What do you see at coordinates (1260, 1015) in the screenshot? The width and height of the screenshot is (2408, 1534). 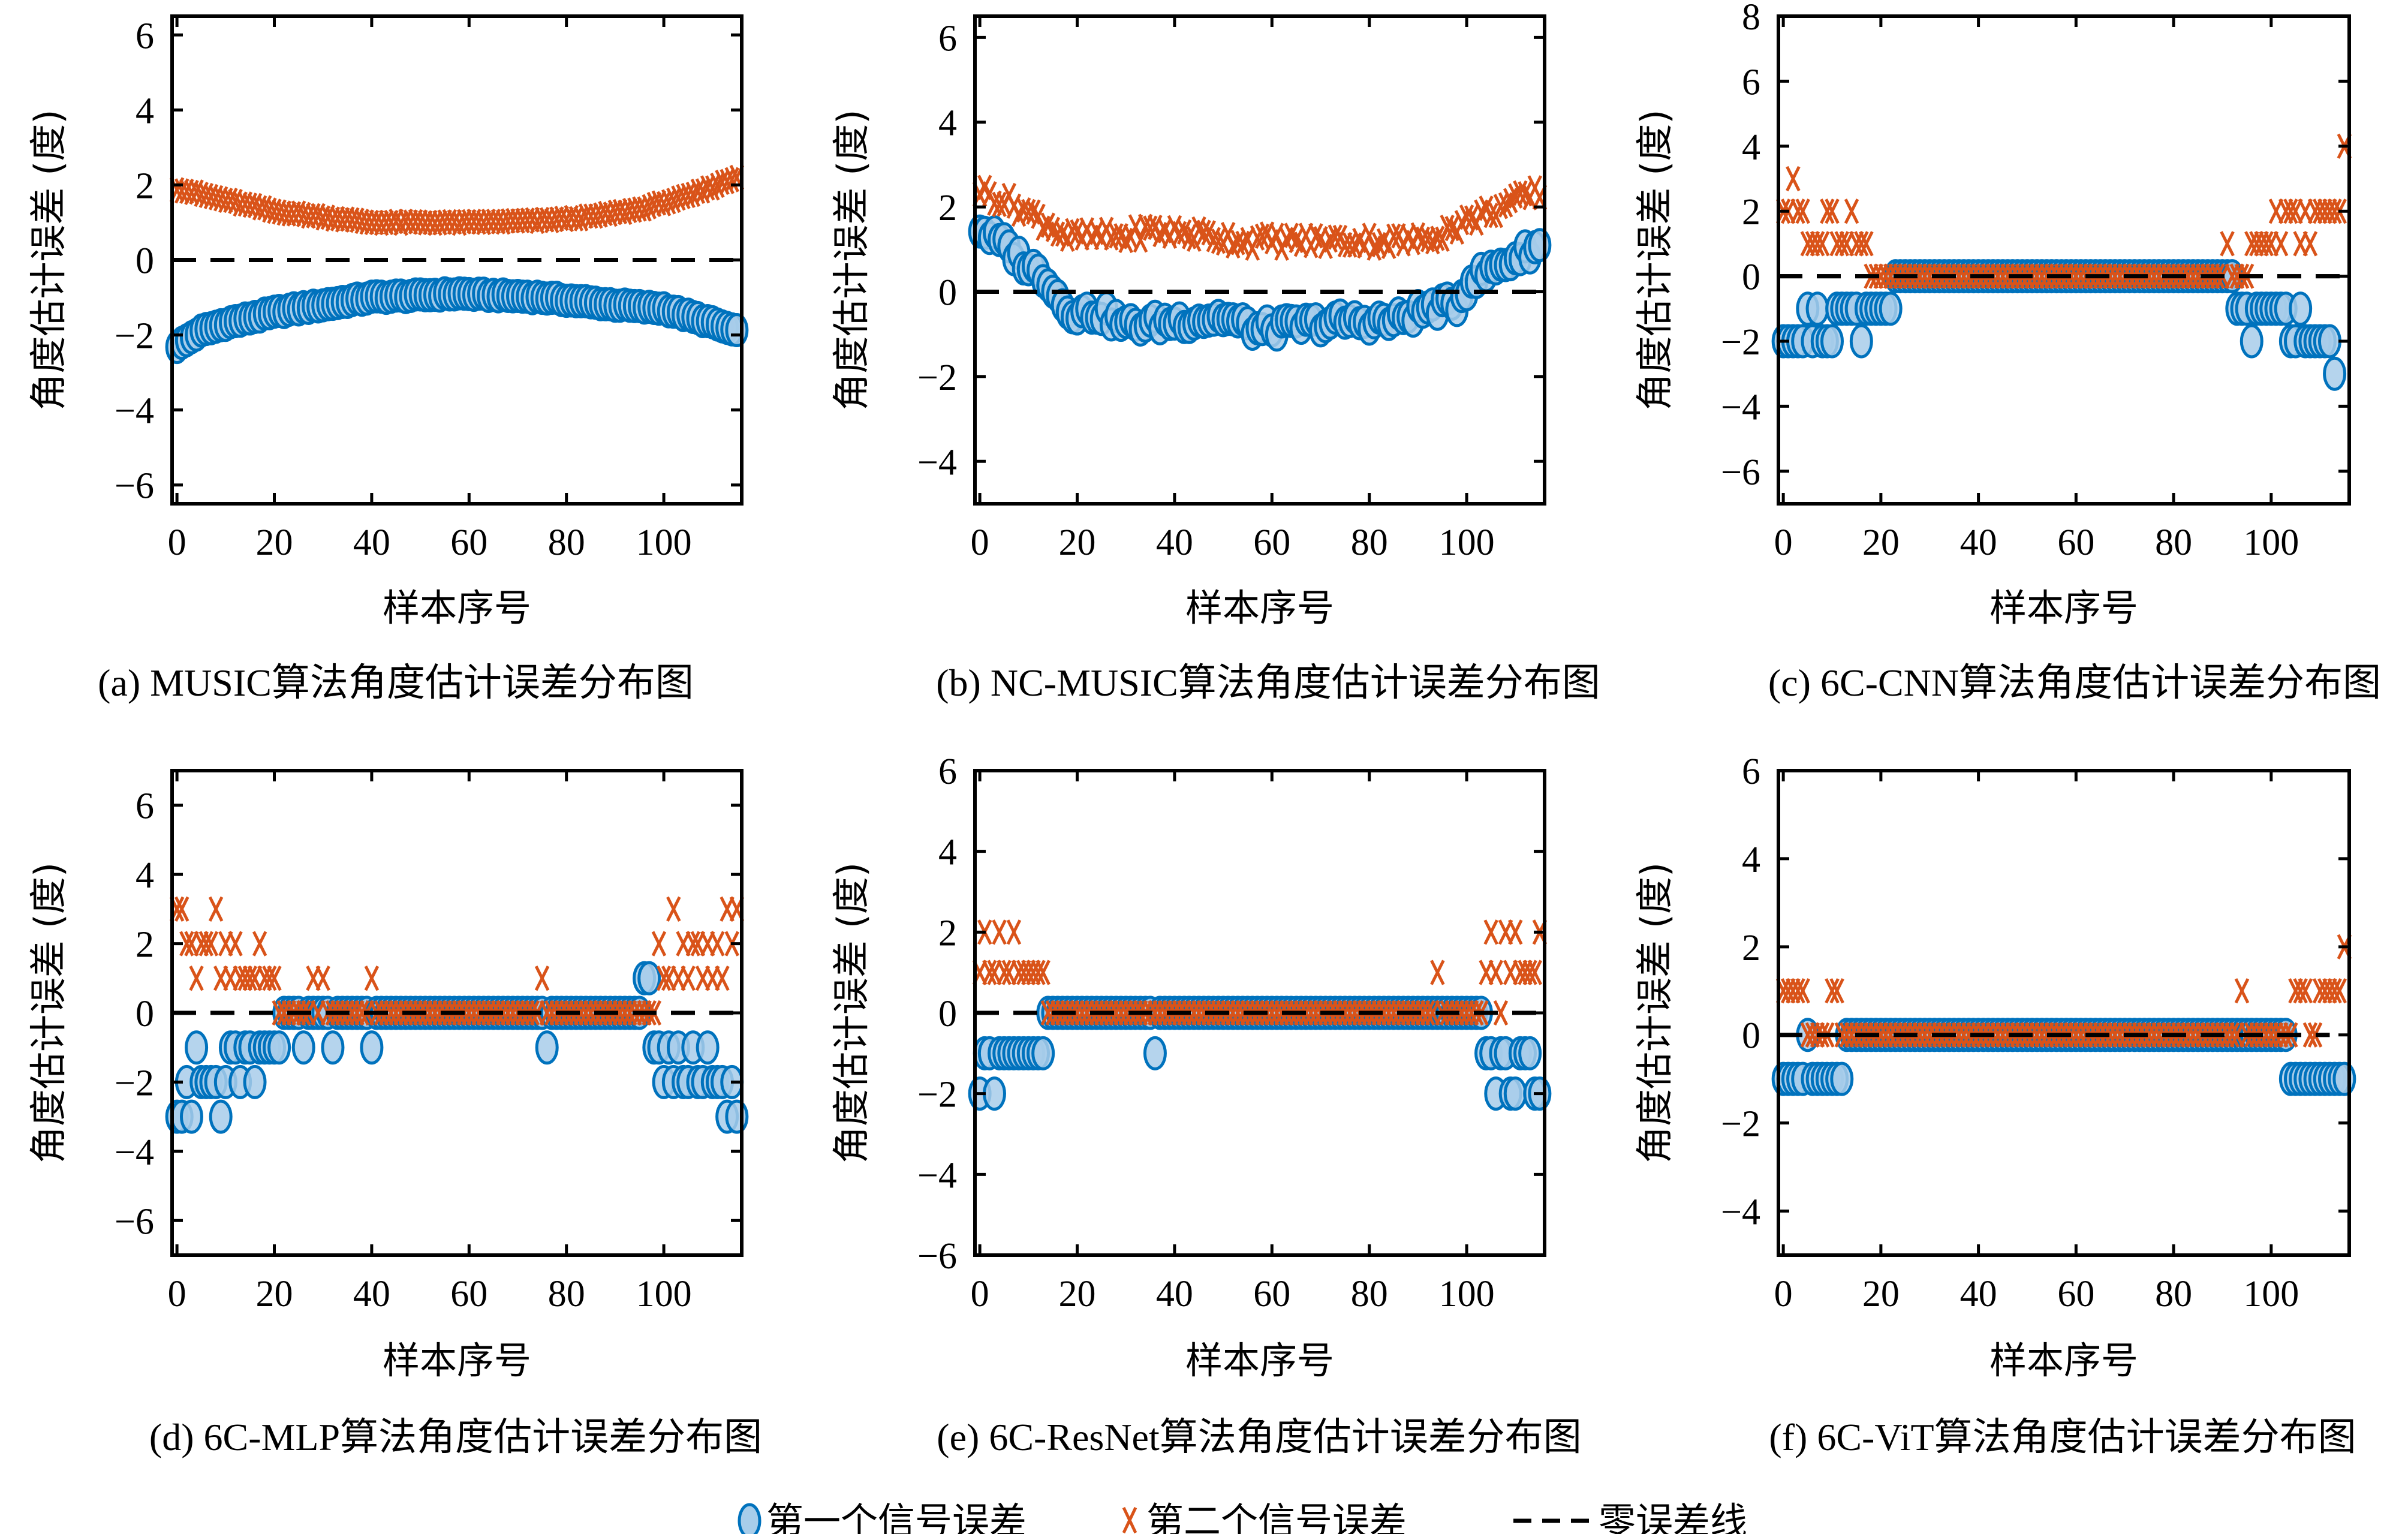 I see `plot-area` at bounding box center [1260, 1015].